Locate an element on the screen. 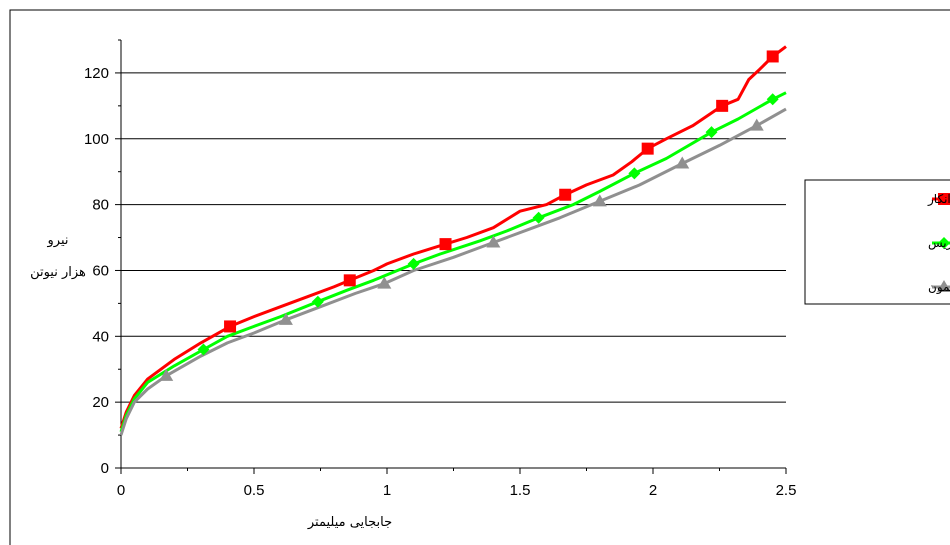  x-tick-label-1: 1 is located at coordinates (387, 490).